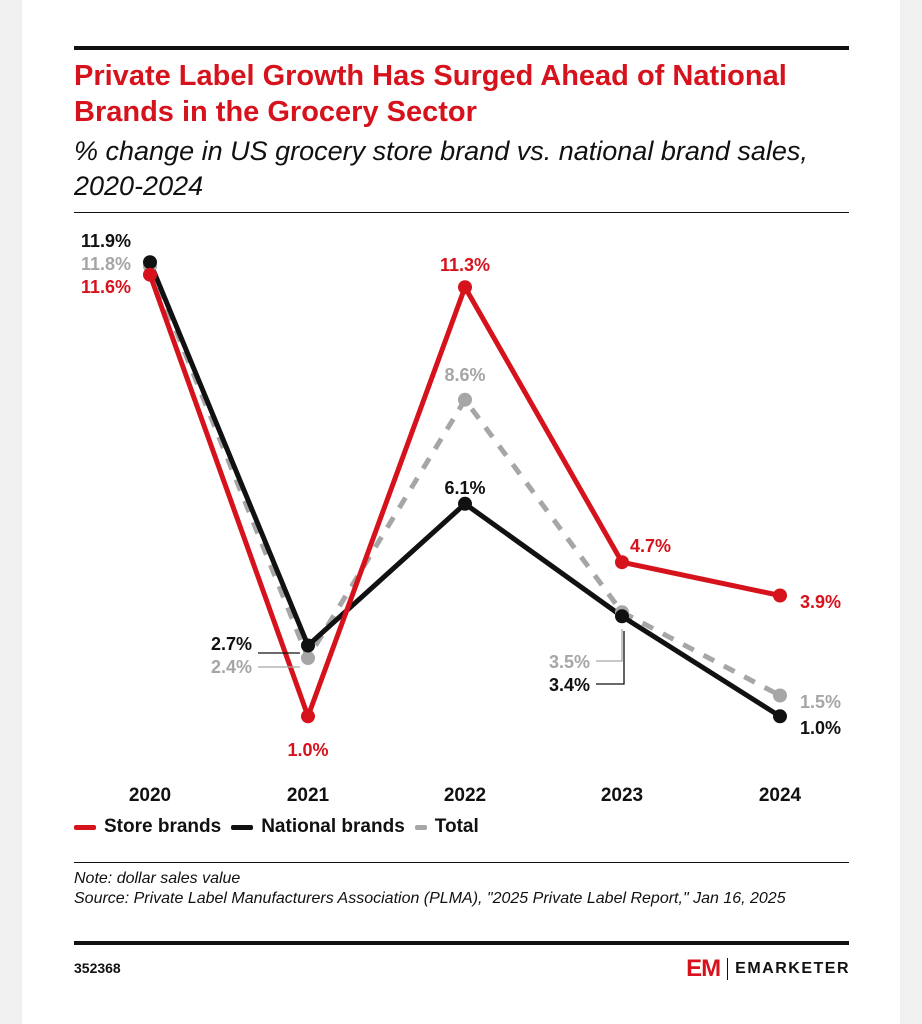 The image size is (922, 1024). Describe the element at coordinates (150, 795) in the screenshot. I see `x-tick-label: 2020` at that location.